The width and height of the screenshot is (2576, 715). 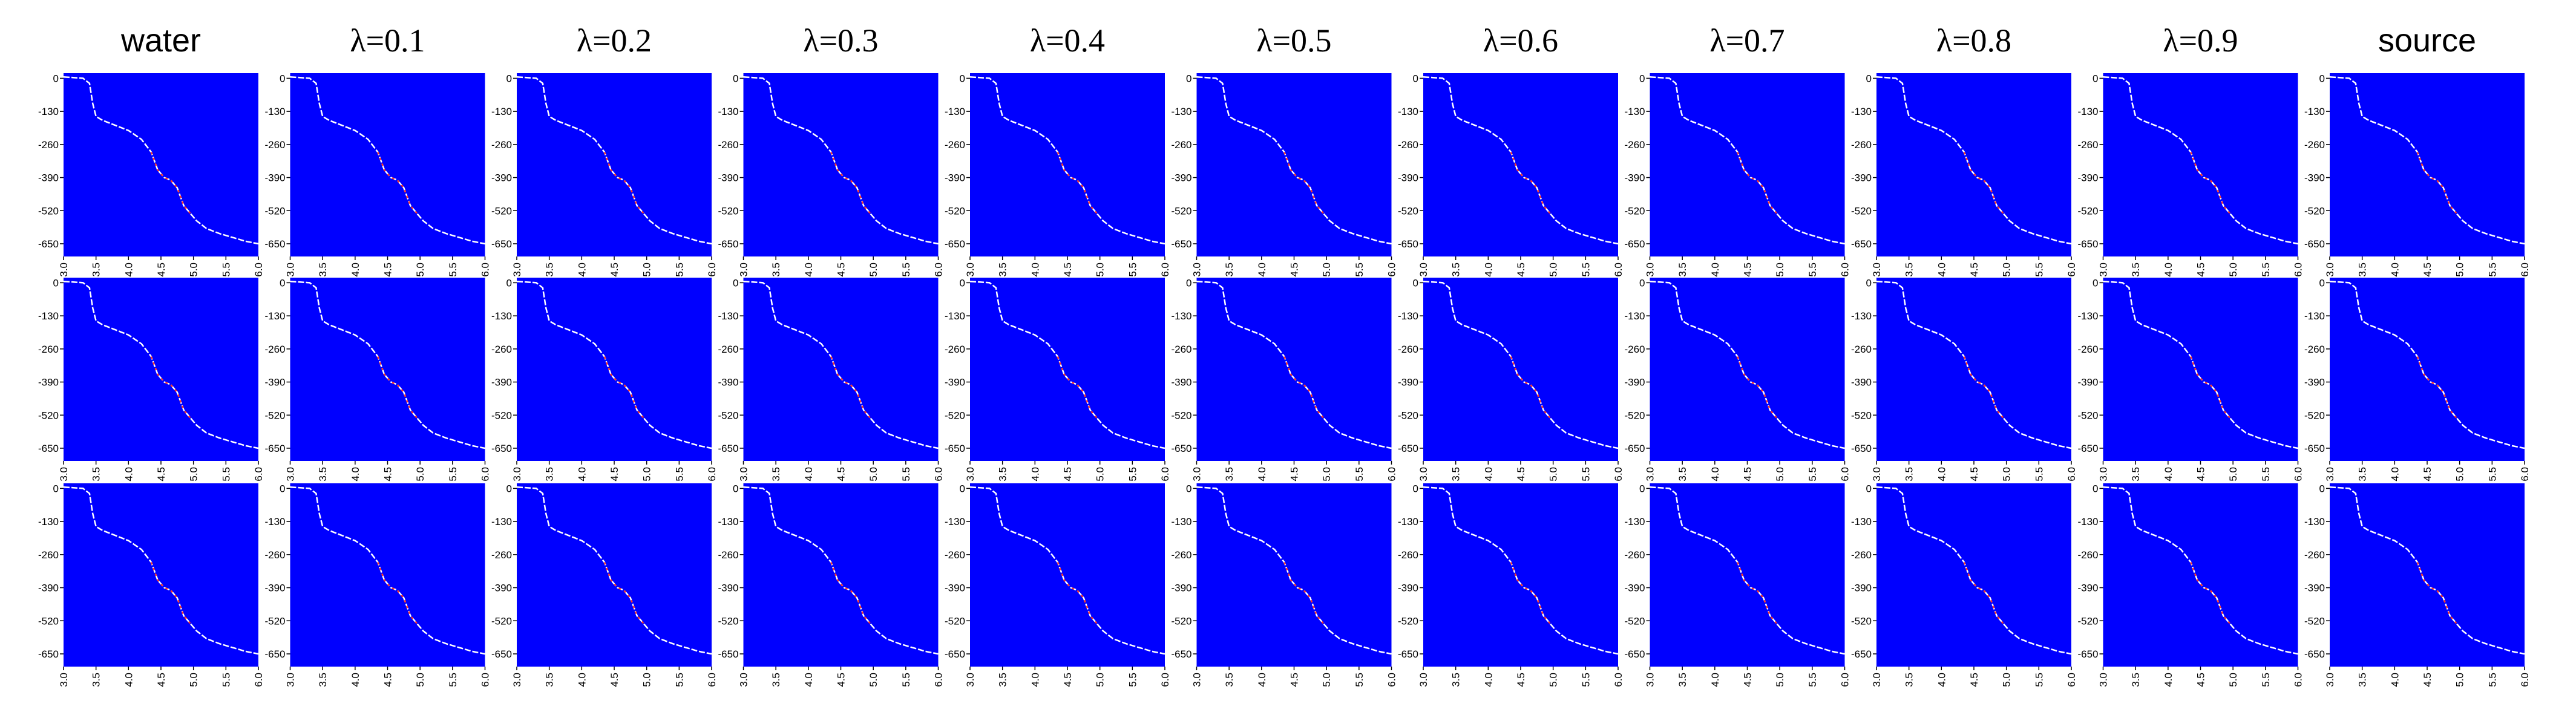 I want to click on column-title: λ=0.7, so click(x=1747, y=40).